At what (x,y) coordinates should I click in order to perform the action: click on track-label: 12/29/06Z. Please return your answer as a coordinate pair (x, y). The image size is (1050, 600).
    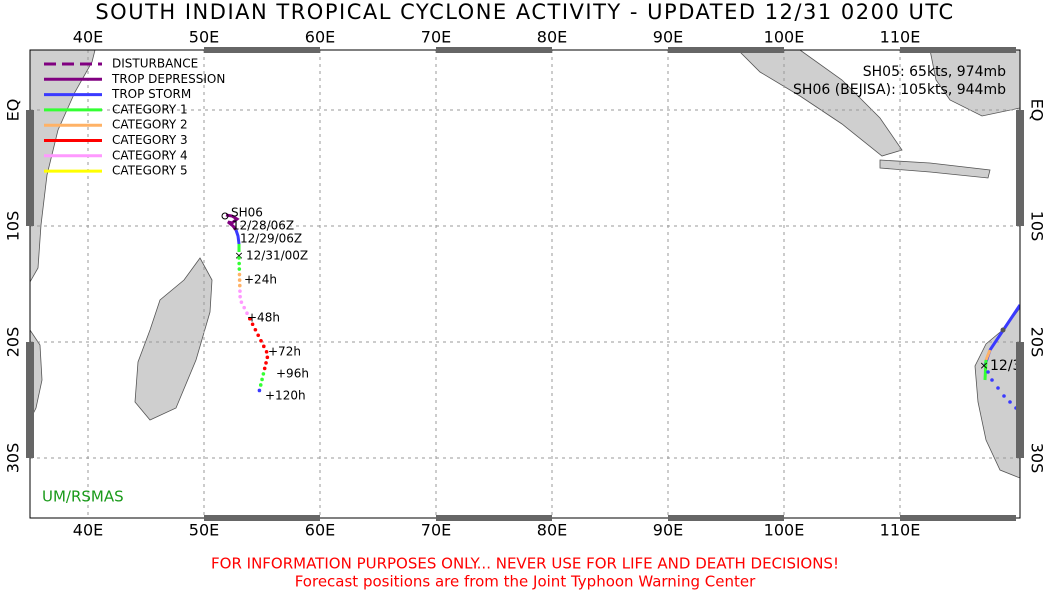
    Looking at the image, I should click on (271, 239).